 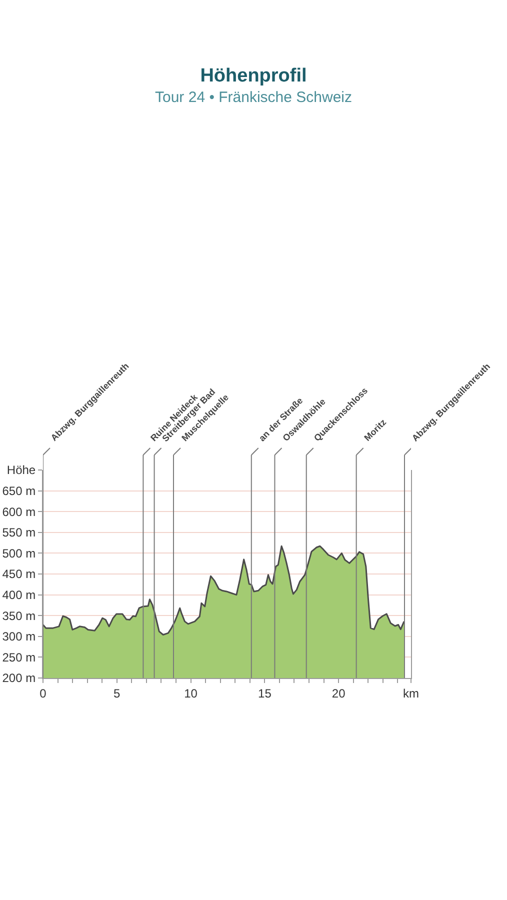 I want to click on y-tick-label: 650 m, so click(x=19, y=491).